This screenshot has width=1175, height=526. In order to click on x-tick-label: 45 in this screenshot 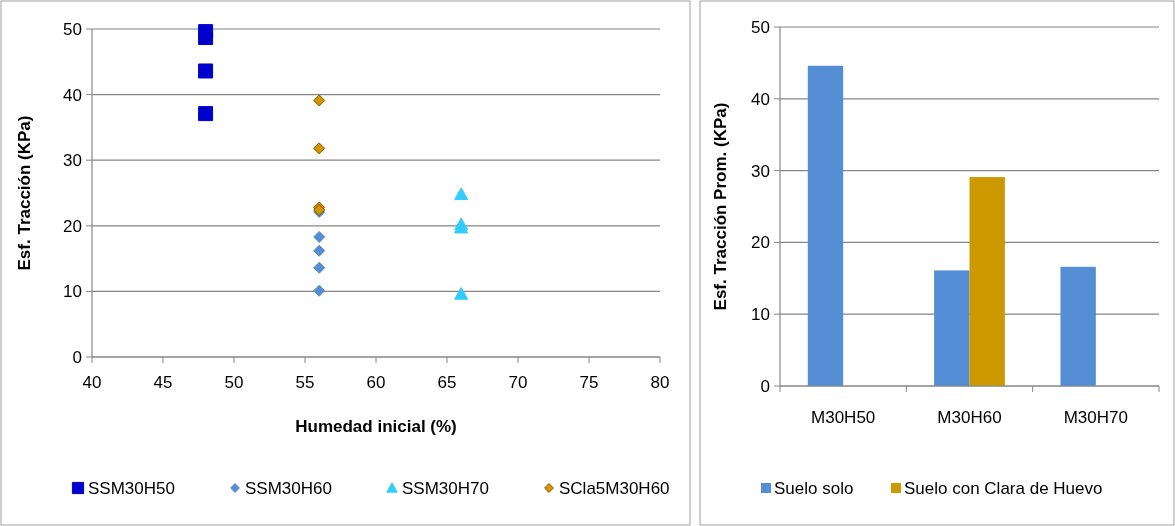, I will do `click(163, 382)`.